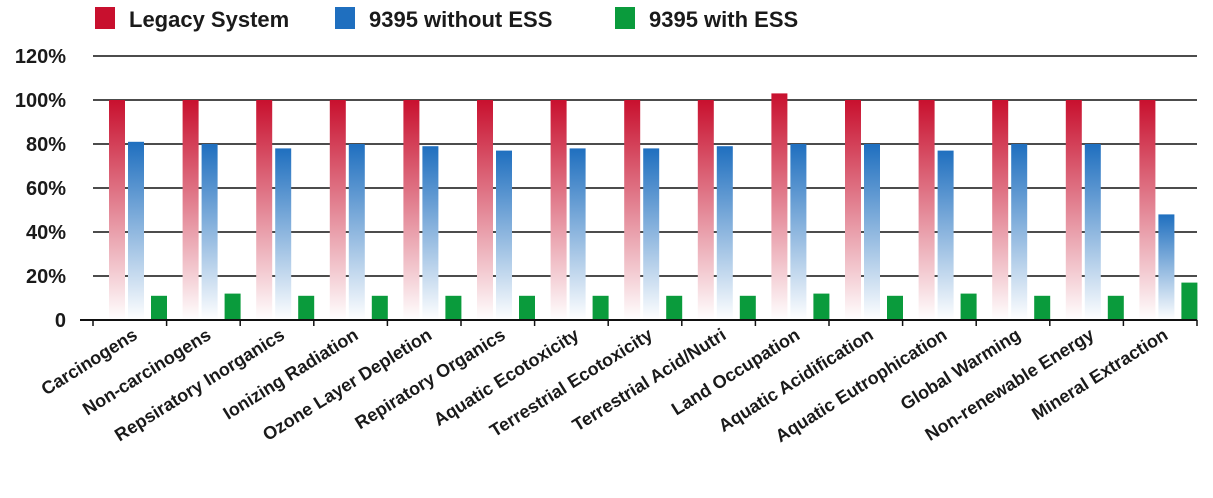  Describe the element at coordinates (960, 369) in the screenshot. I see `x-tick-label: Global Warming` at that location.